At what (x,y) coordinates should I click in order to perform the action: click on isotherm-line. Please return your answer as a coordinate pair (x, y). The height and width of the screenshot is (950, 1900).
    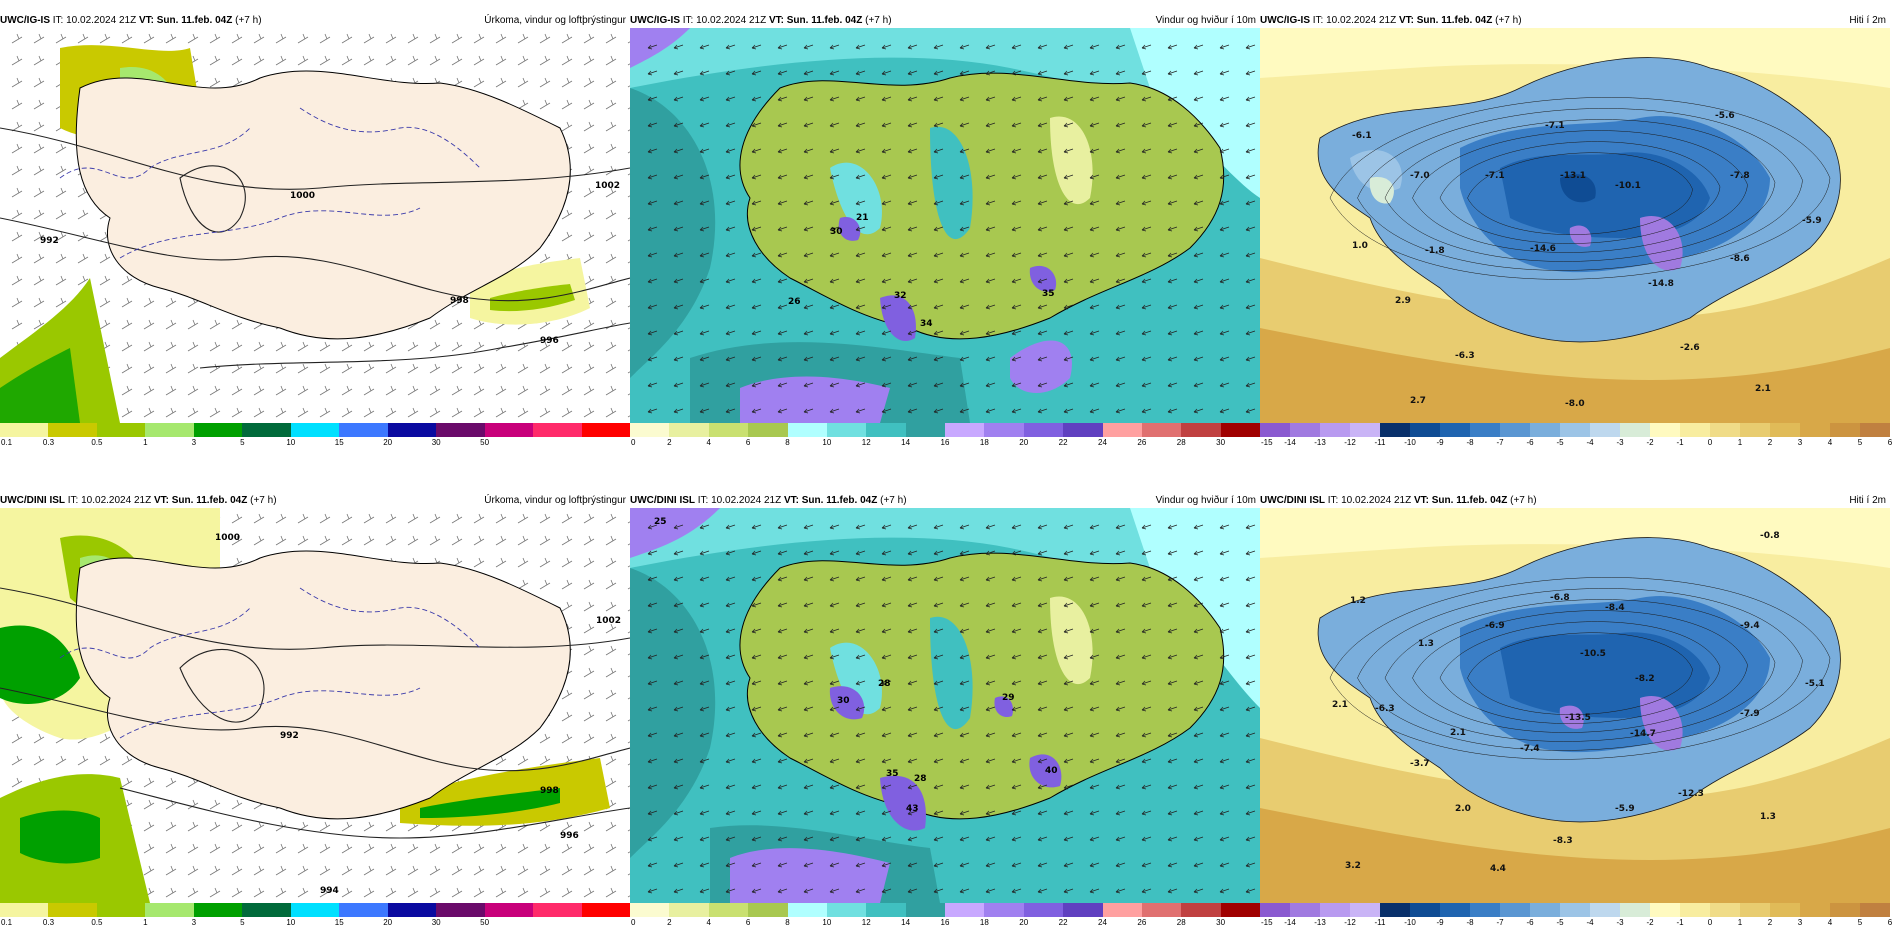
    Looking at the image, I should click on (1580, 193).